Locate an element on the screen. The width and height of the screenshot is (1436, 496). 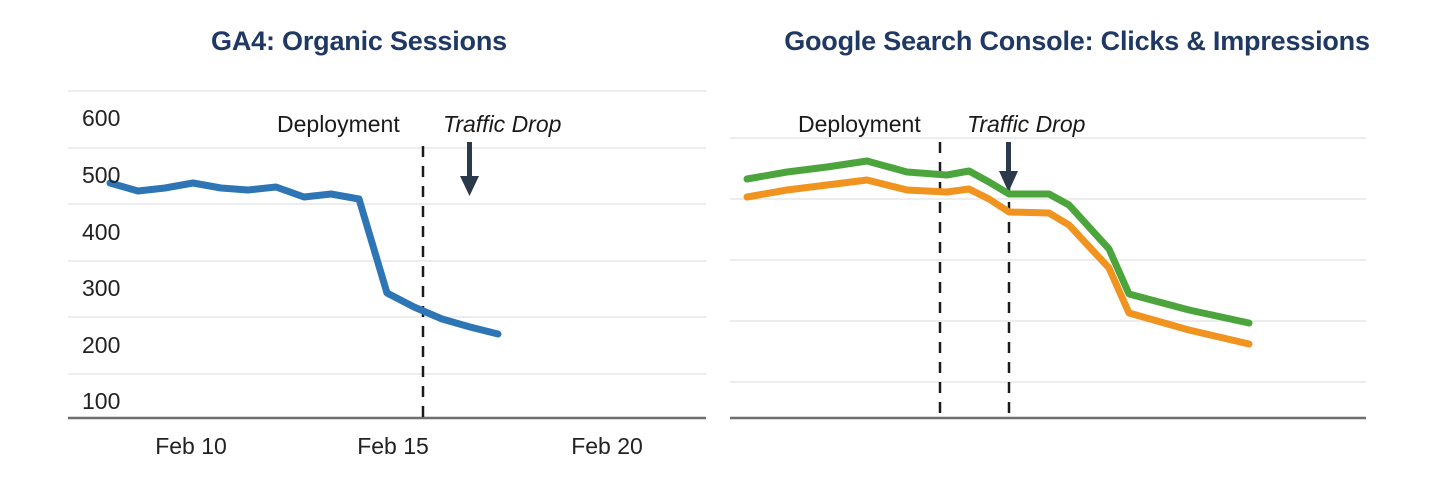
series-line-clicks is located at coordinates (998, 262).